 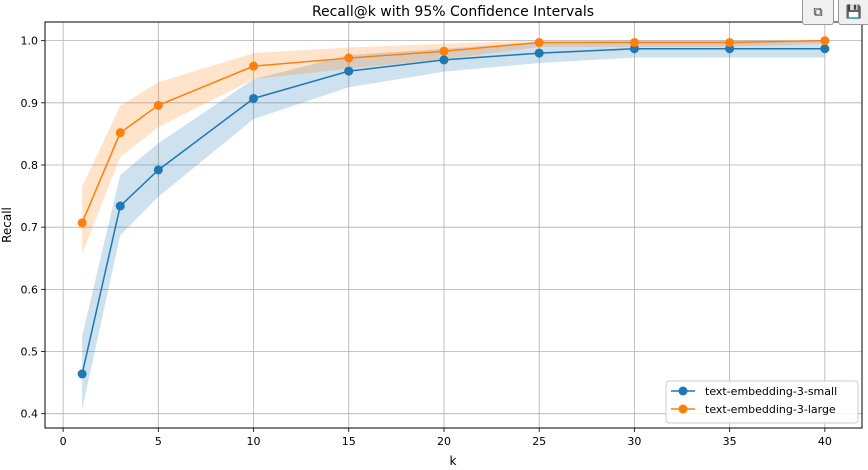 What do you see at coordinates (30, 414) in the screenshot?
I see `y-tick-label: 0.4` at bounding box center [30, 414].